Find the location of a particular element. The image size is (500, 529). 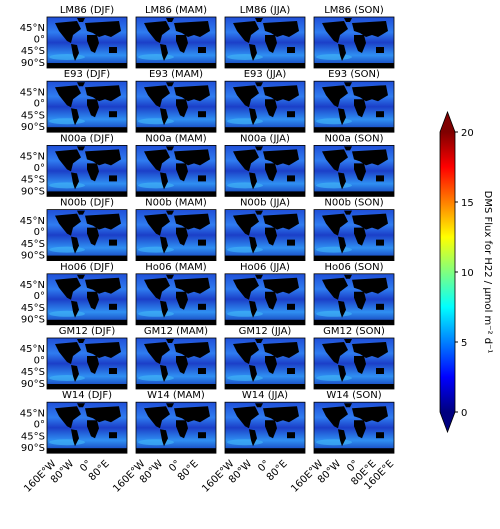

panel-title: Ho06 (MAM) is located at coordinates (176, 267).